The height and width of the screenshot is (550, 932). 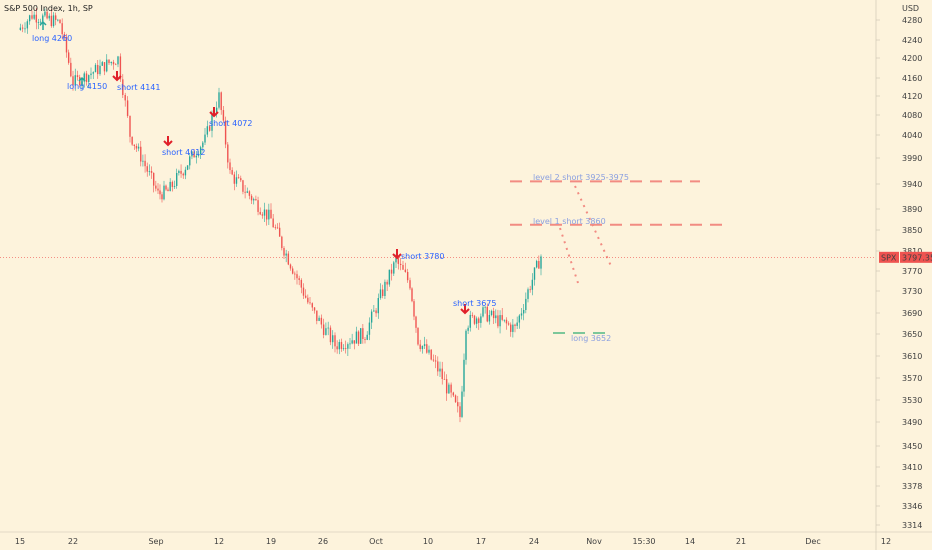 I want to click on long-arrow-icon, so click(x=43, y=25).